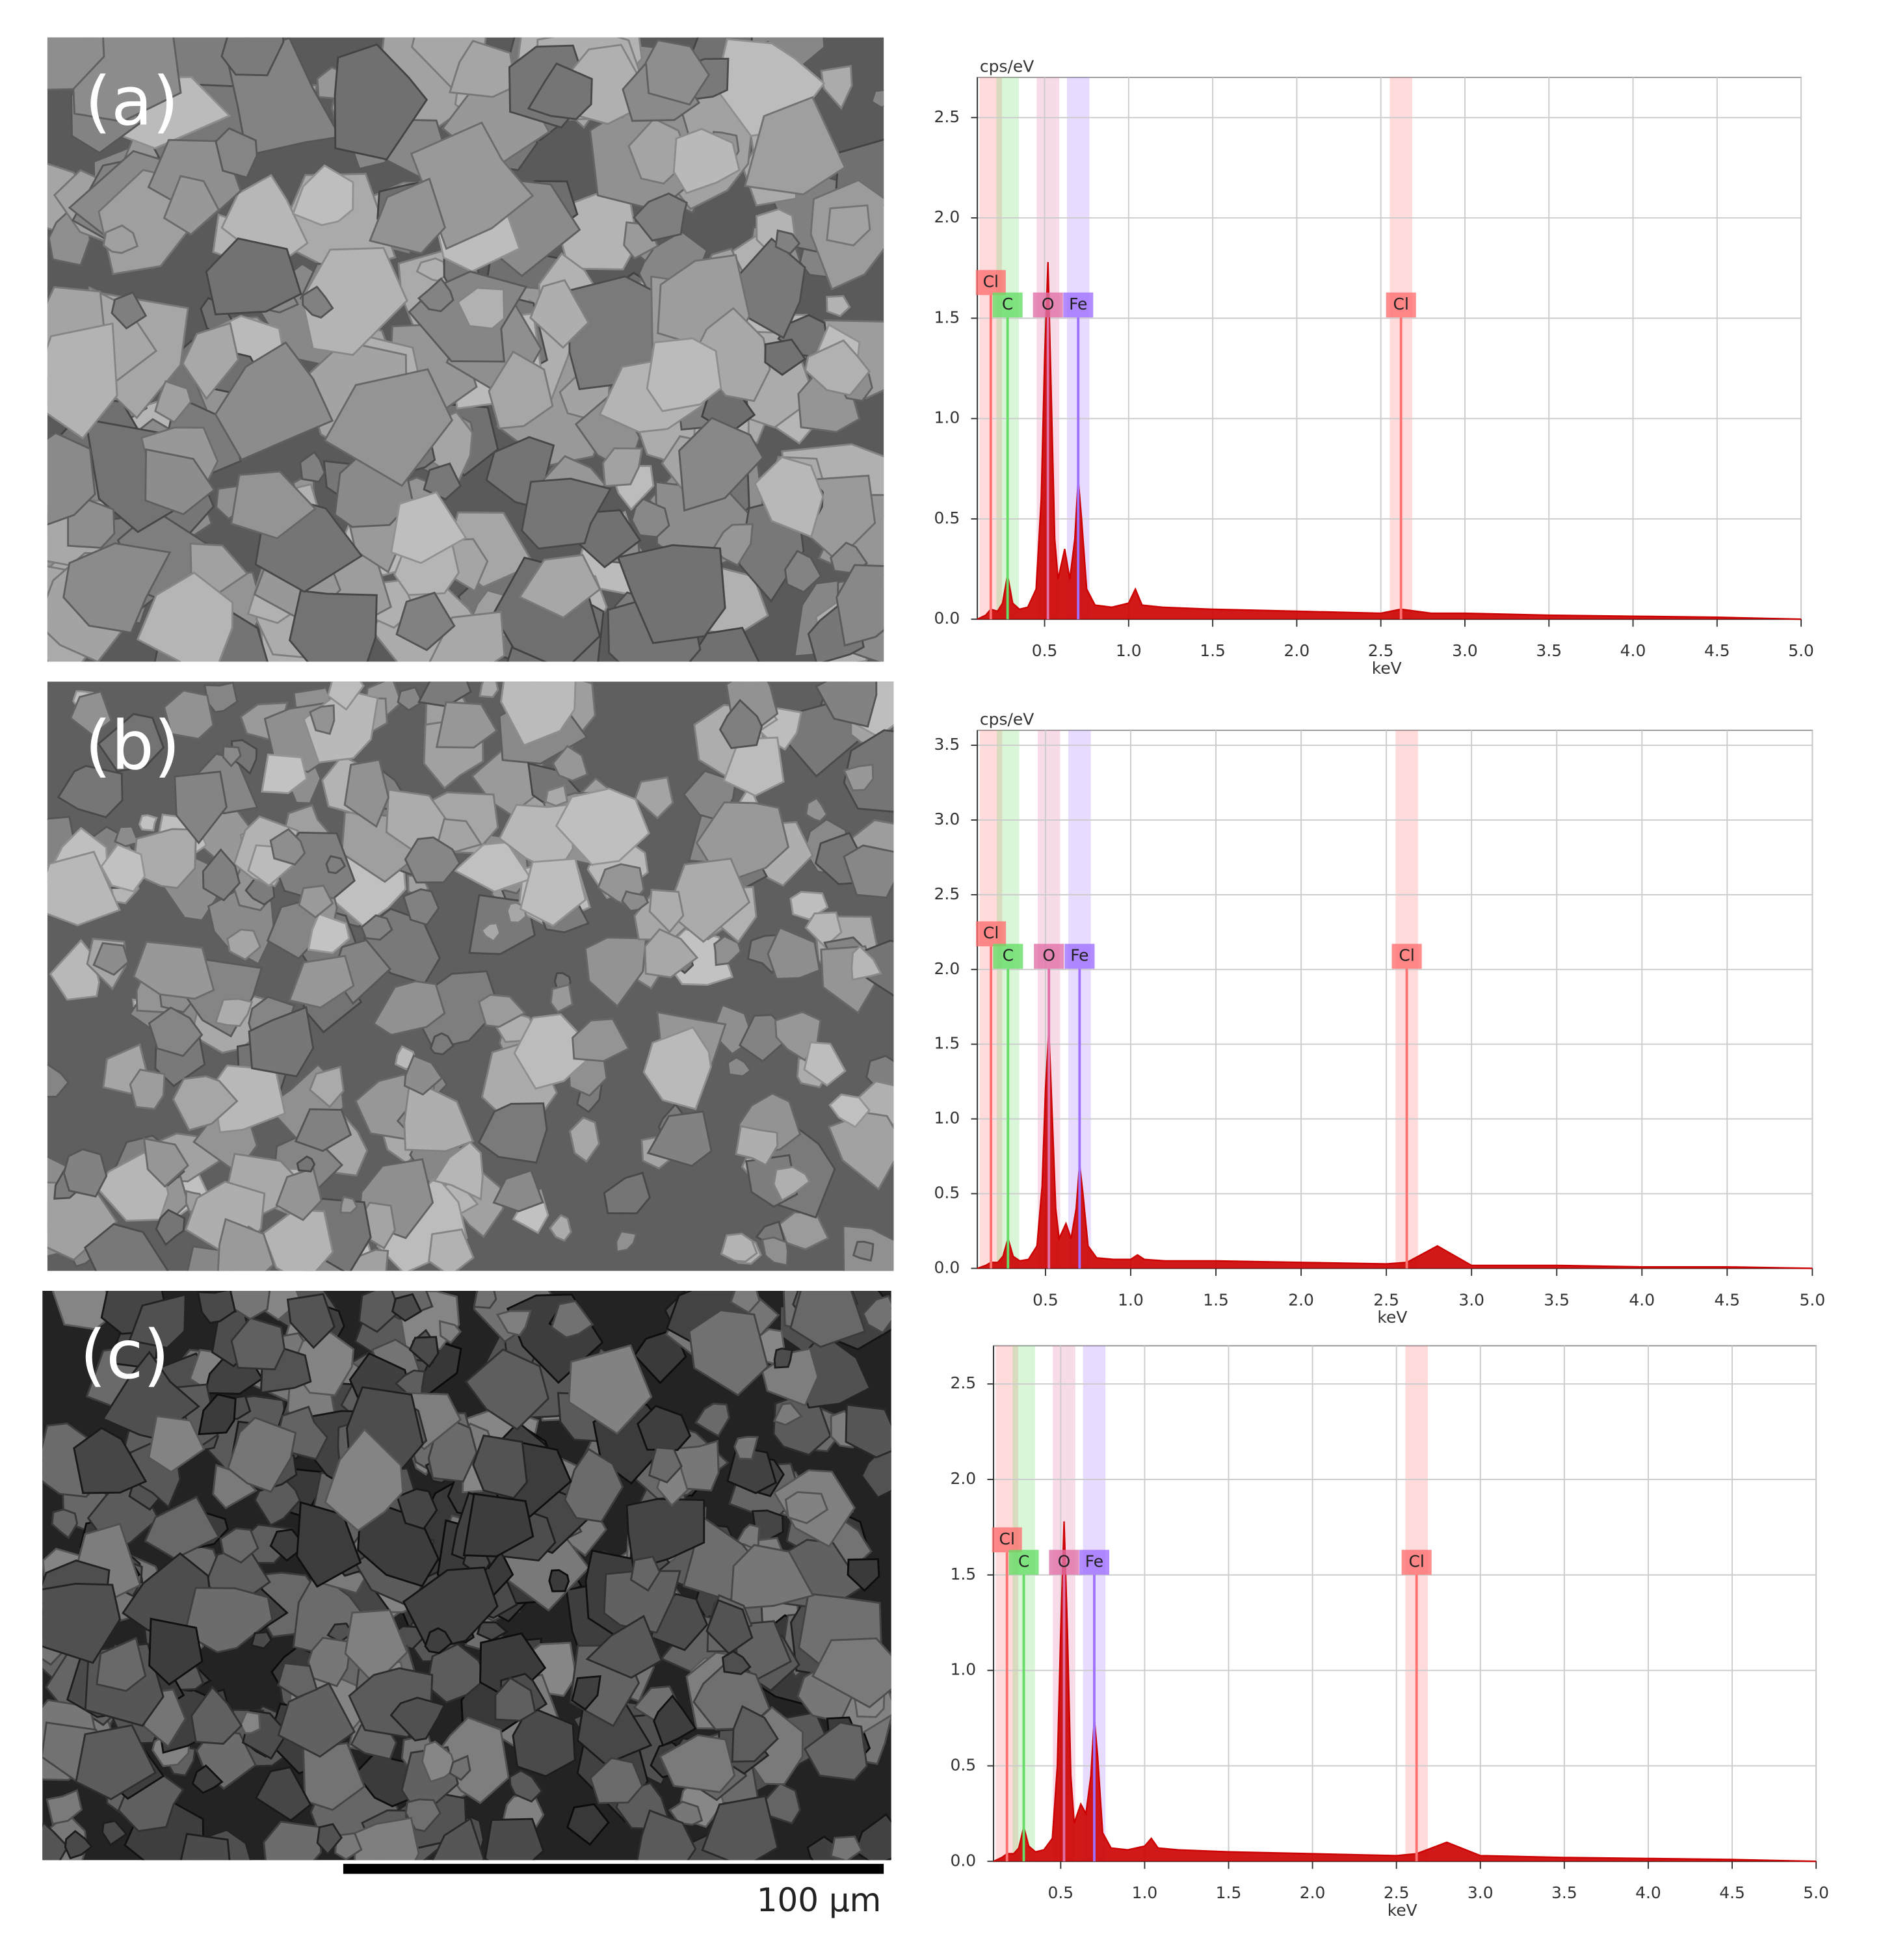  Describe the element at coordinates (1801, 650) in the screenshot. I see `x-tick-label: 5.0` at that location.